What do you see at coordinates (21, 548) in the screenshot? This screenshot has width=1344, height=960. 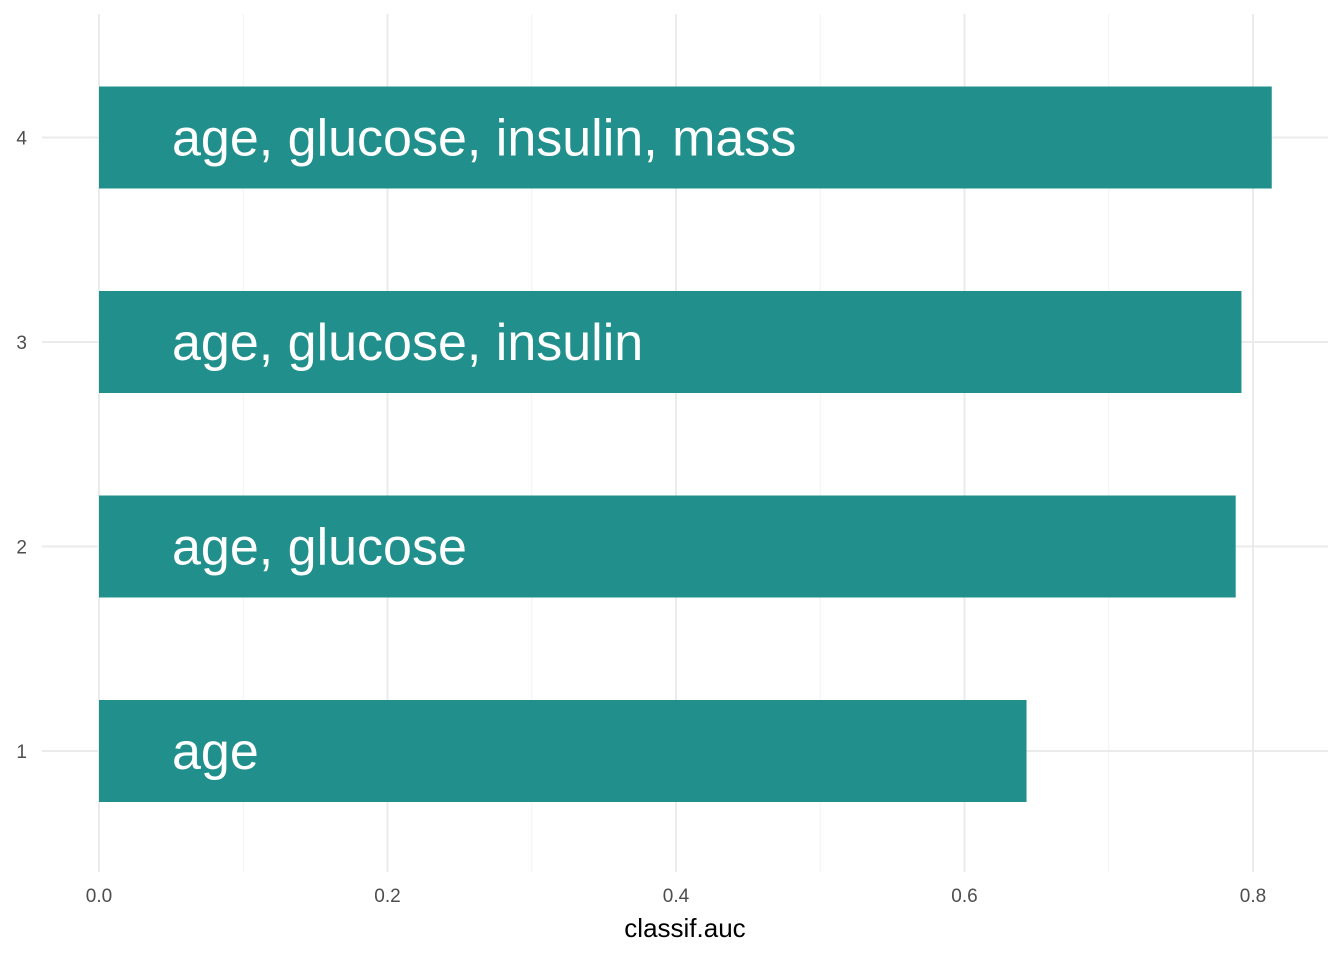 I see `y-tick-label: 2` at bounding box center [21, 548].